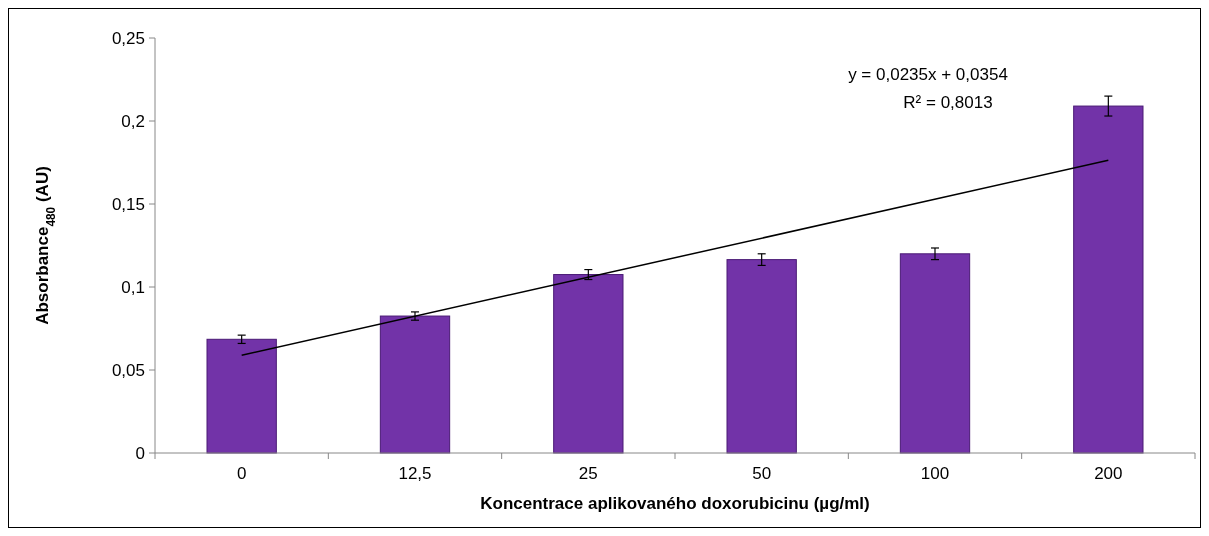 The height and width of the screenshot is (536, 1209). I want to click on y-tick-label: 0, so click(140, 453).